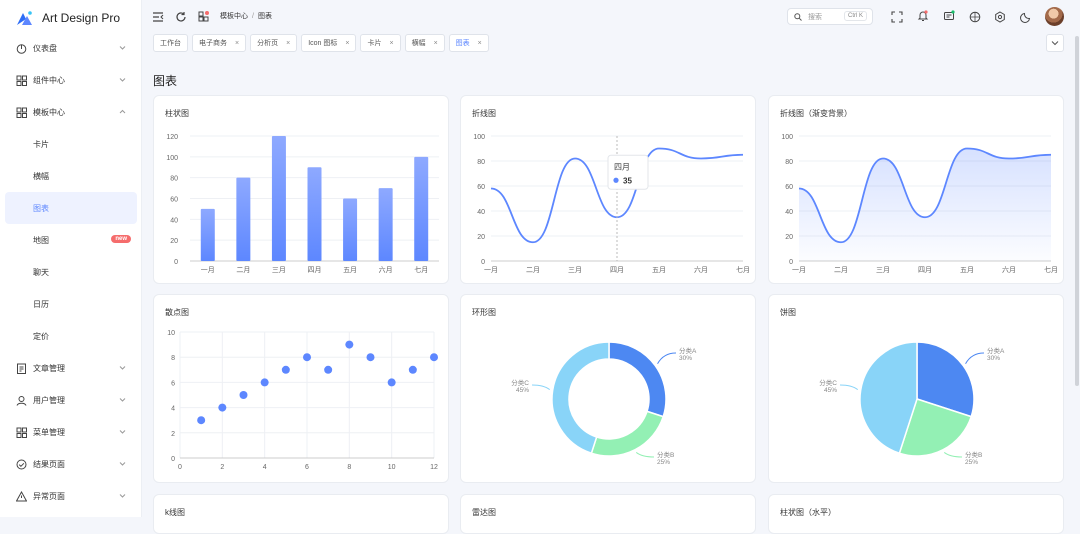  What do you see at coordinates (71, 272) in the screenshot?
I see `sidebar-item-7: 聊天` at bounding box center [71, 272].